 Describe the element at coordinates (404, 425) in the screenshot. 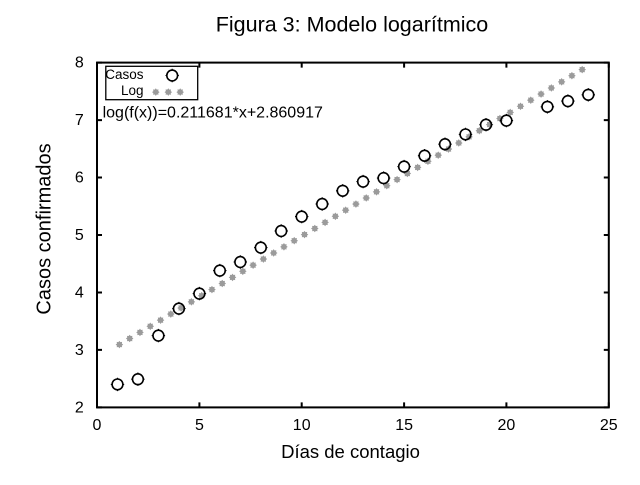

I see `svg-text: 15` at that location.